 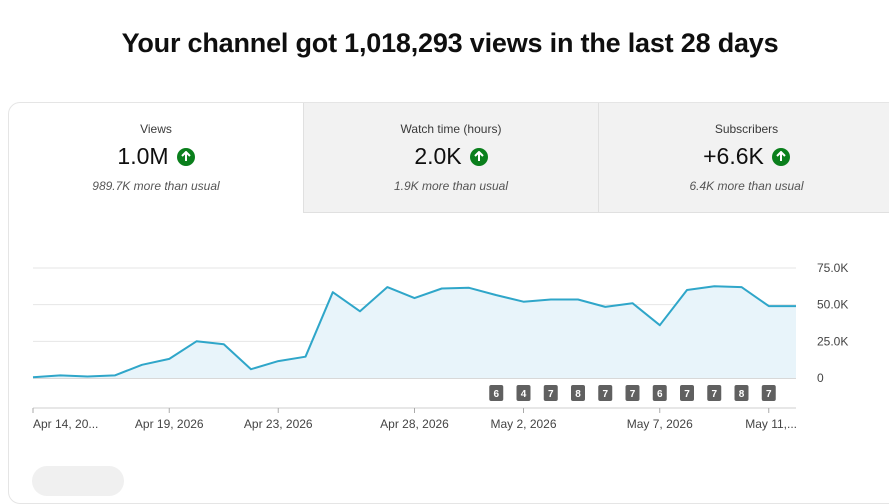 What do you see at coordinates (156, 186) in the screenshot?
I see `tab-subtext: 989.7K more than usual` at bounding box center [156, 186].